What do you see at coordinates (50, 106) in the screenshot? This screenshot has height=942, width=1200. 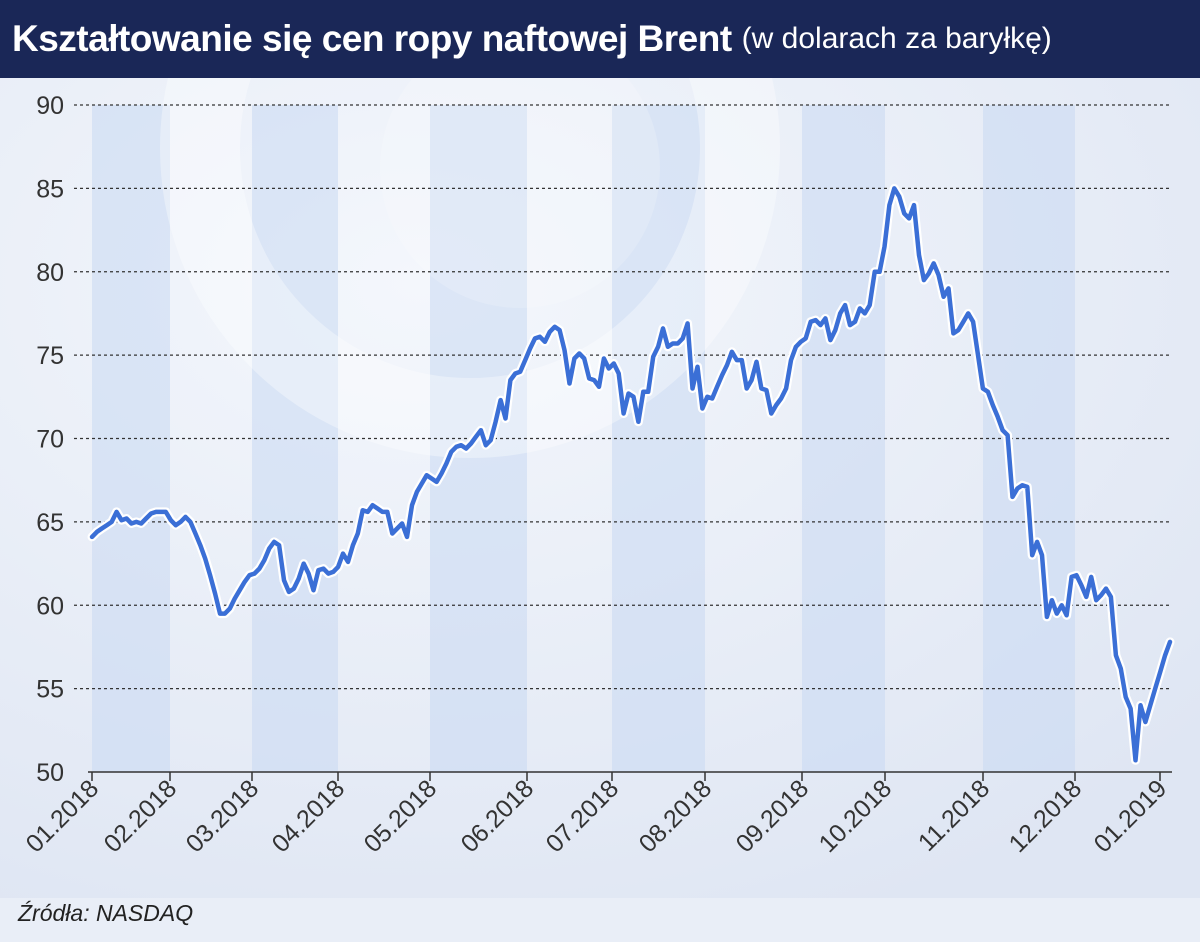 I see `y-tick-label: 90` at bounding box center [50, 106].